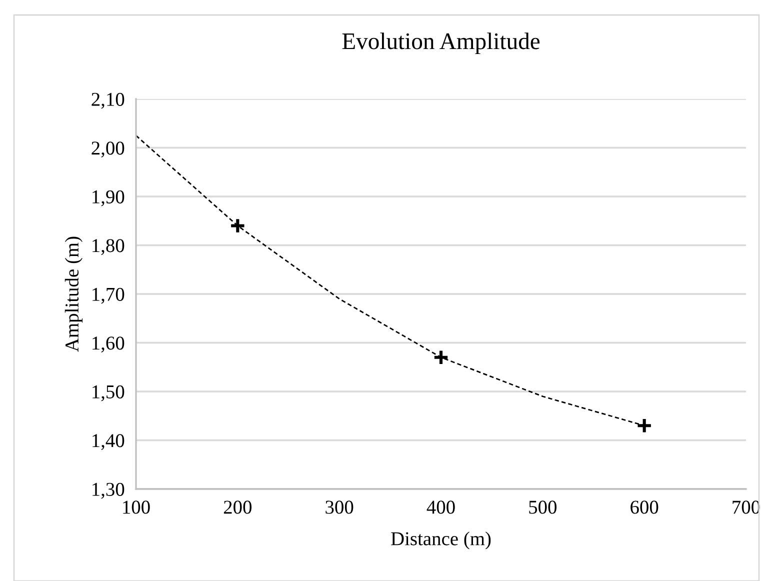 This screenshot has width=773, height=581. Describe the element at coordinates (108, 344) in the screenshot. I see `y-tick-label: 1,60` at that location.